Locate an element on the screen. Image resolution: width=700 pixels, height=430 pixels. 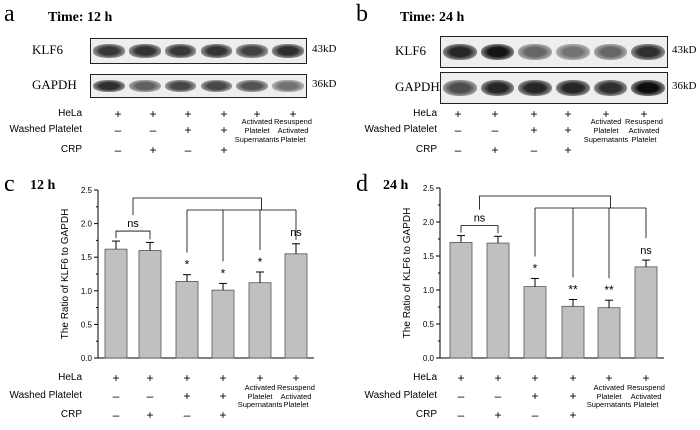
y-tick-label: 0.5 is located at coordinates (87, 324).